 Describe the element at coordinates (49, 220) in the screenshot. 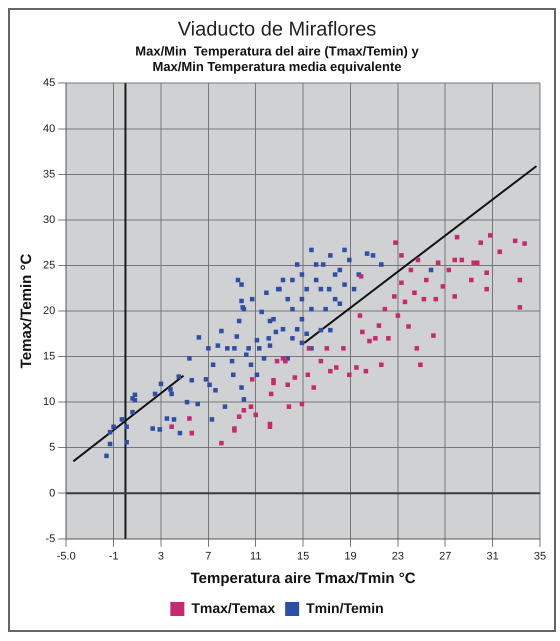

I see `y-tick-label: 30` at that location.